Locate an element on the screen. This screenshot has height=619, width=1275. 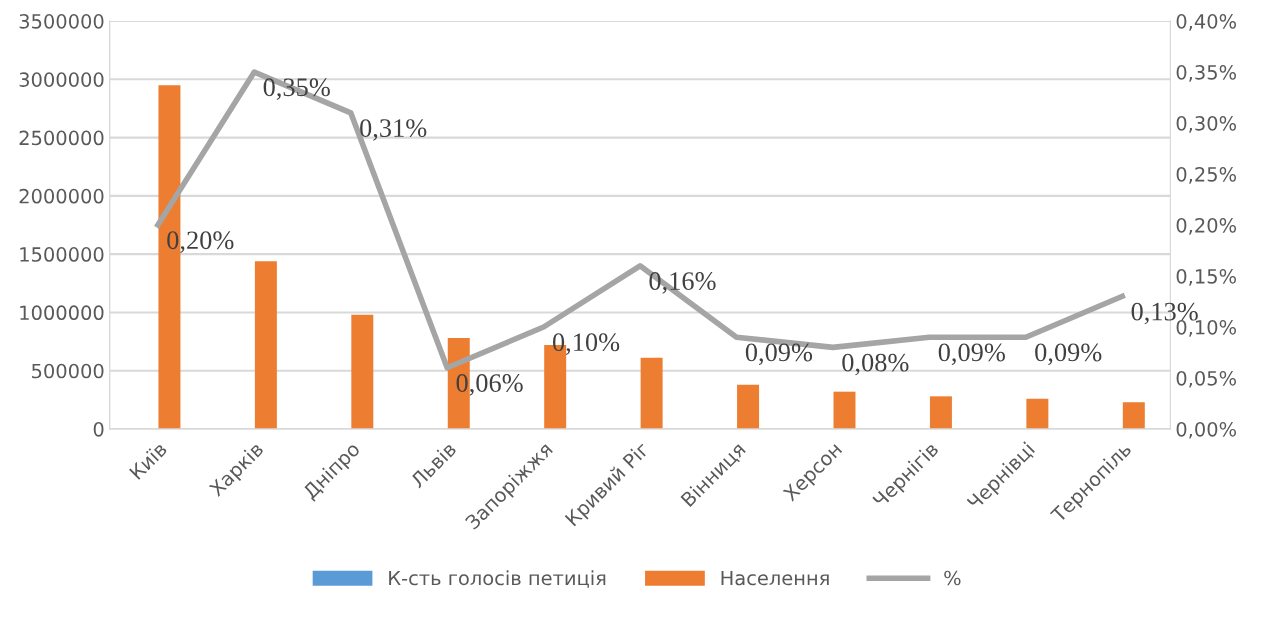
y-tick-label: 0 is located at coordinates (98, 429).